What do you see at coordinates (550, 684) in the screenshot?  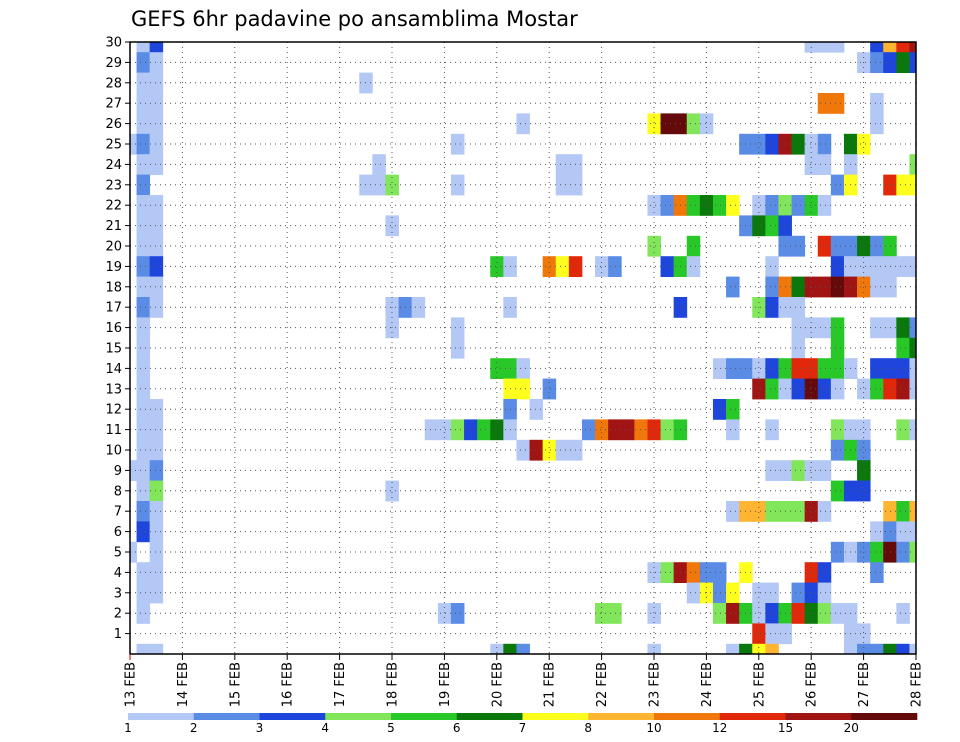 I see `x-tick-label: 21 FEB` at bounding box center [550, 684].